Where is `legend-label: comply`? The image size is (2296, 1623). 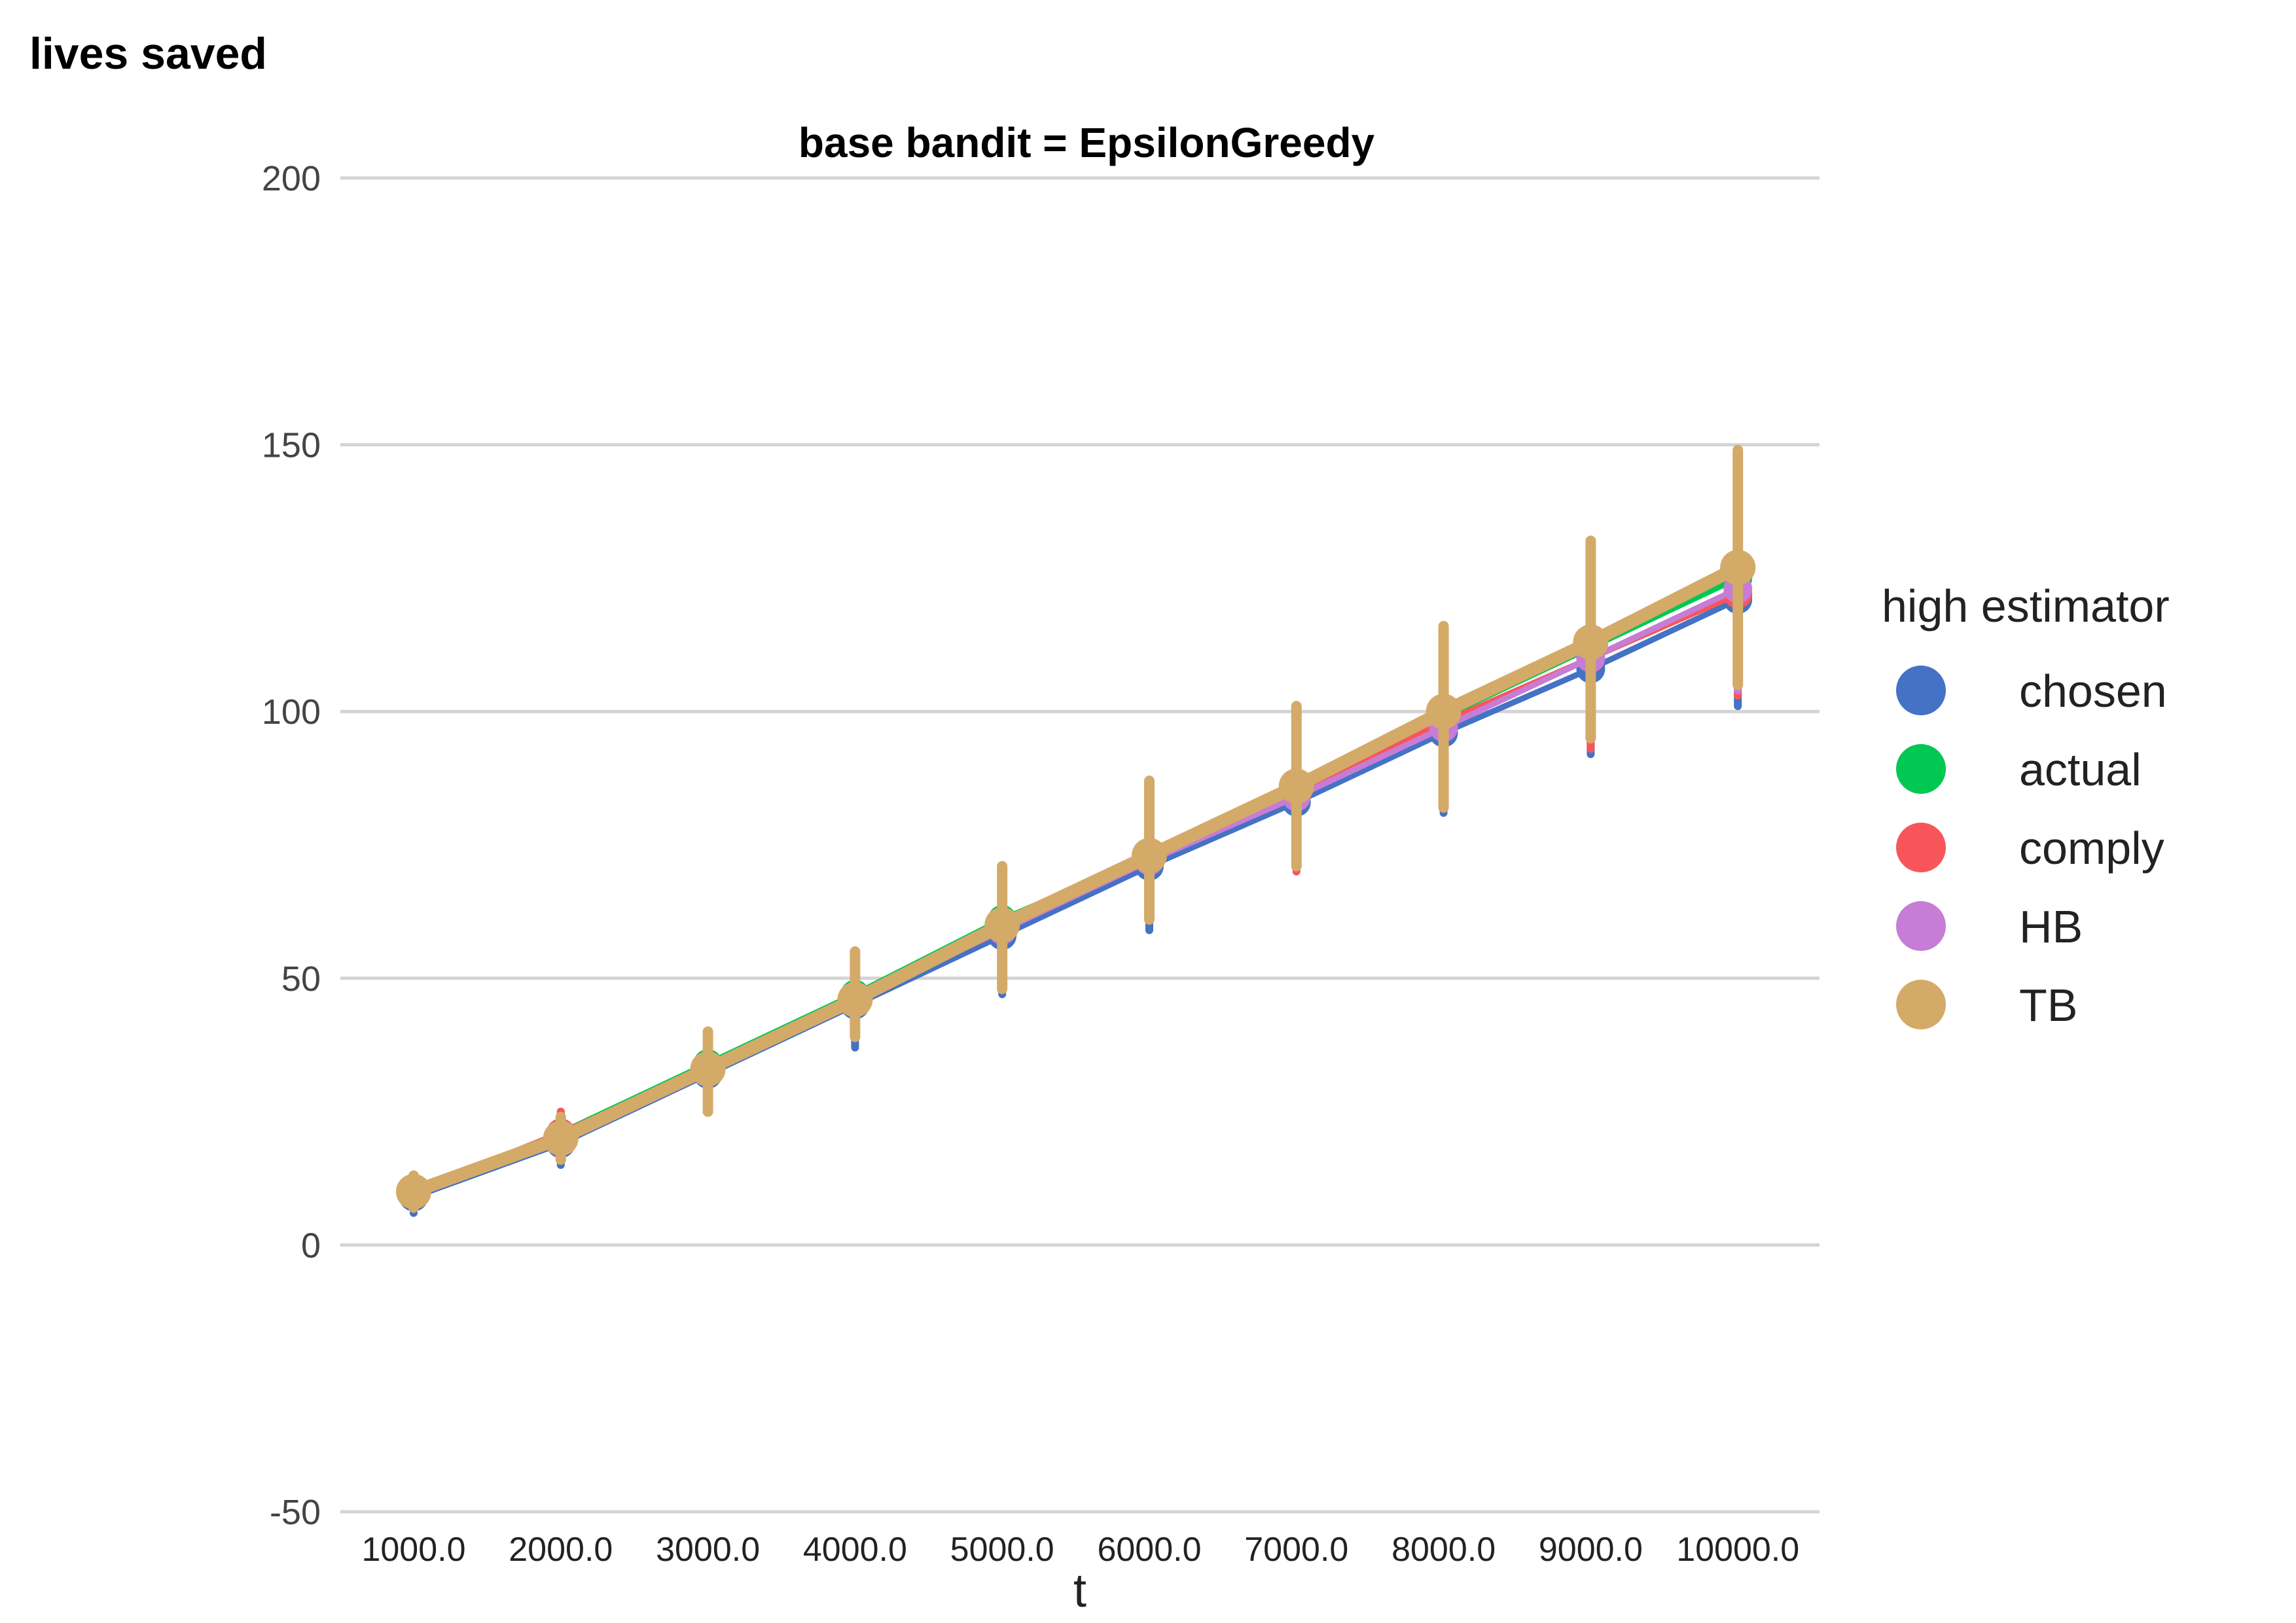
legend-label: comply is located at coordinates (2091, 849).